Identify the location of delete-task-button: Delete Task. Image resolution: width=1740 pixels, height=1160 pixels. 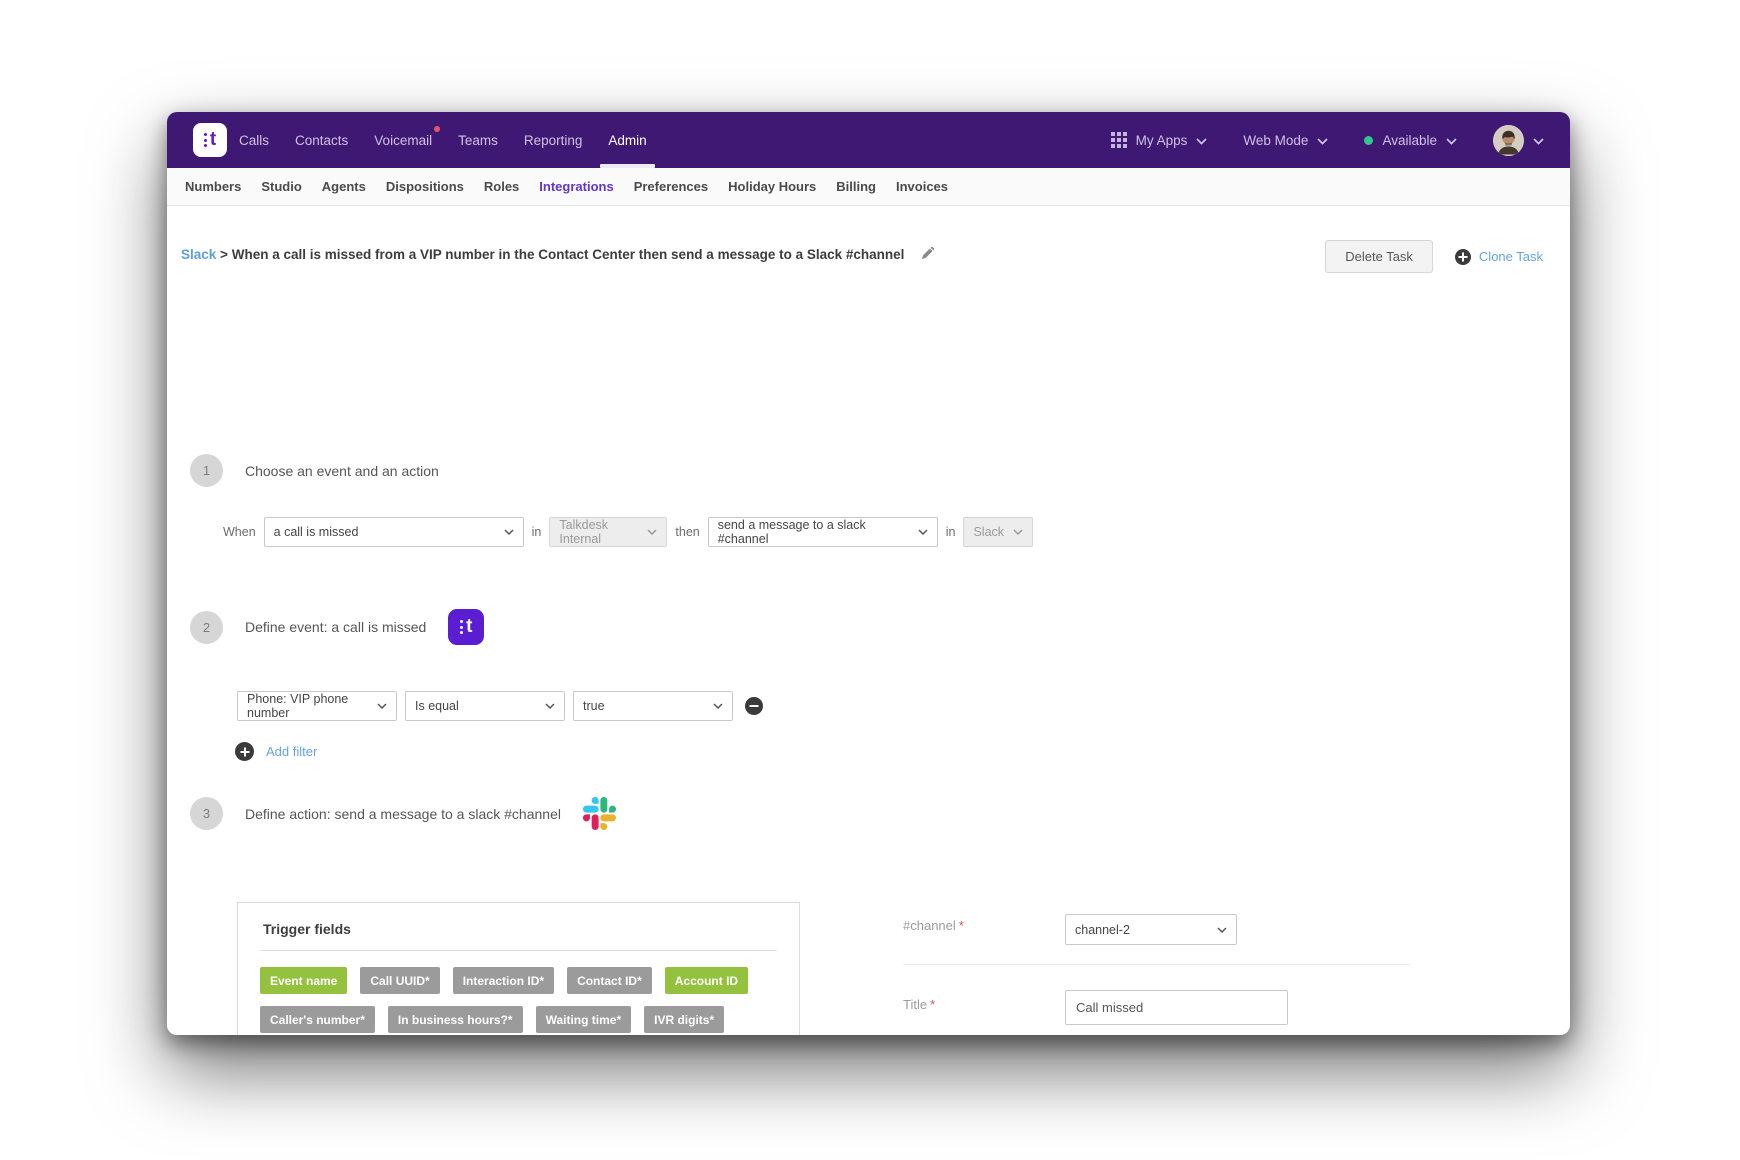
(1379, 256).